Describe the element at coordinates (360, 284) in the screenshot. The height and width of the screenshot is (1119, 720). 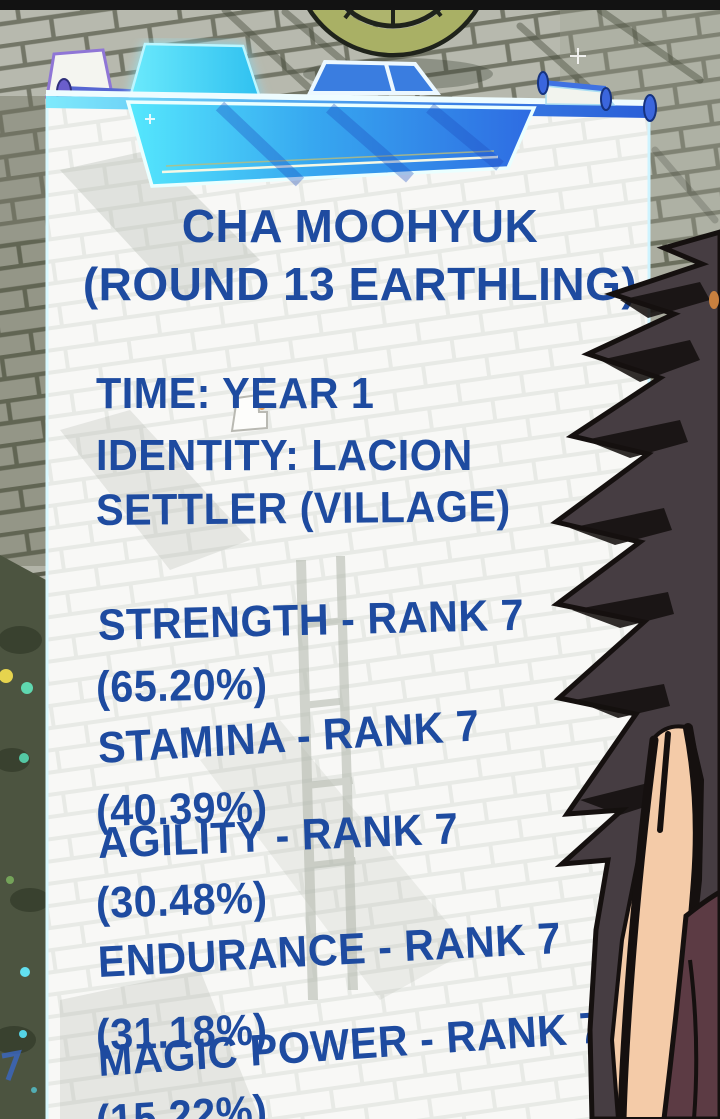
I see `character-round: (ROUND 13 EARTHLING)` at that location.